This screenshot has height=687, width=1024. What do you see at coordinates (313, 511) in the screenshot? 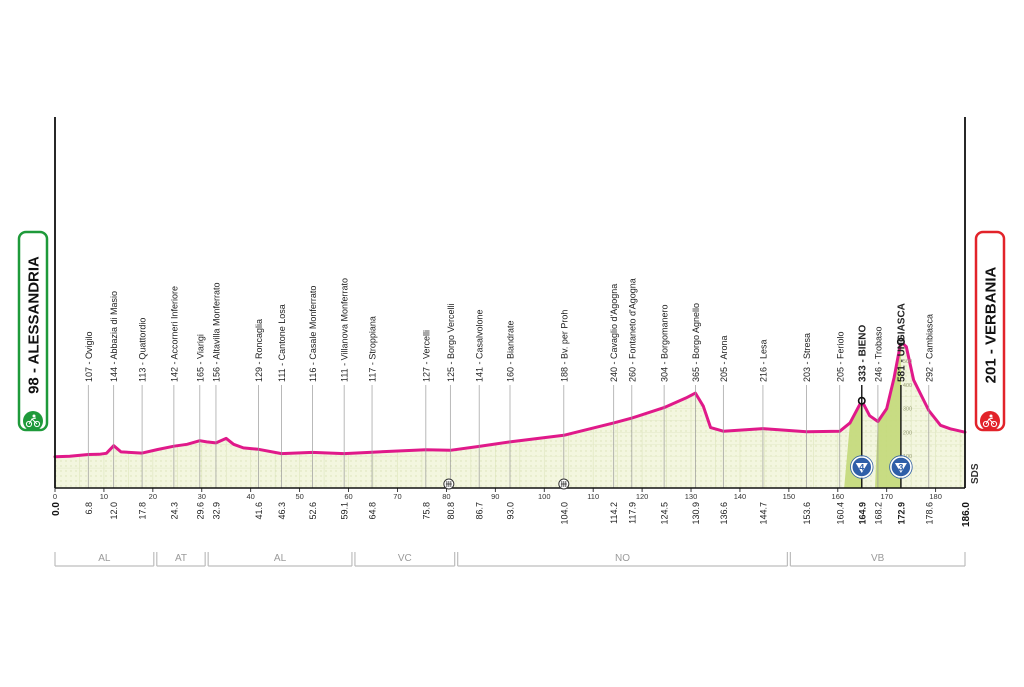
I see `waypoint-km-label: 52.6` at bounding box center [313, 511].